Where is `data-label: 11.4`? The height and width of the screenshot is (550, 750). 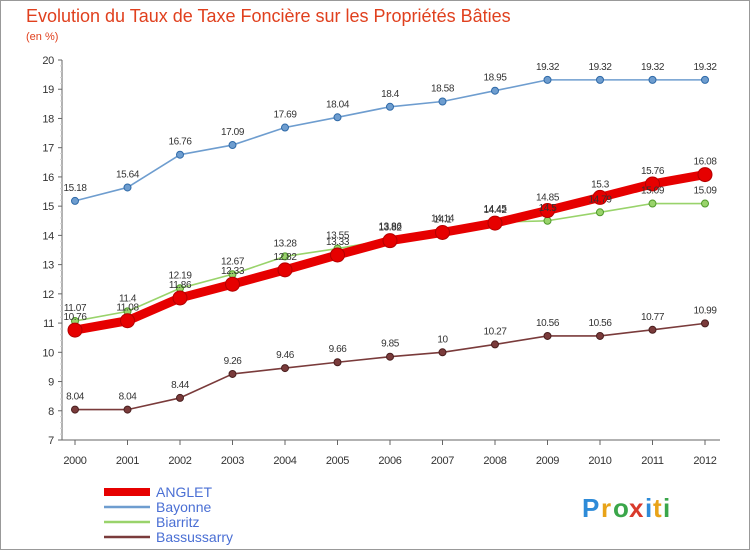
data-label: 11.4 is located at coordinates (128, 298).